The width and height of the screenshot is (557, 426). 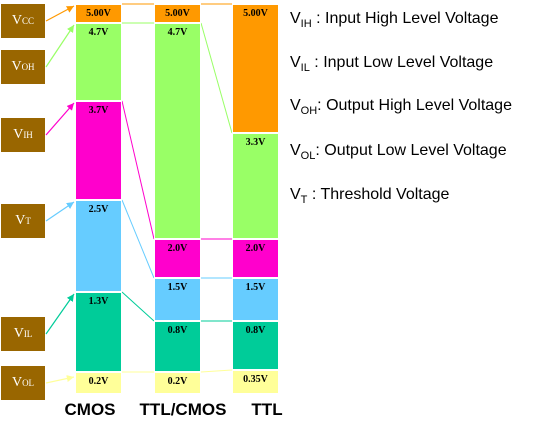 I want to click on segment-ttl-cmos-vcc: 5.00V, so click(x=177, y=13).